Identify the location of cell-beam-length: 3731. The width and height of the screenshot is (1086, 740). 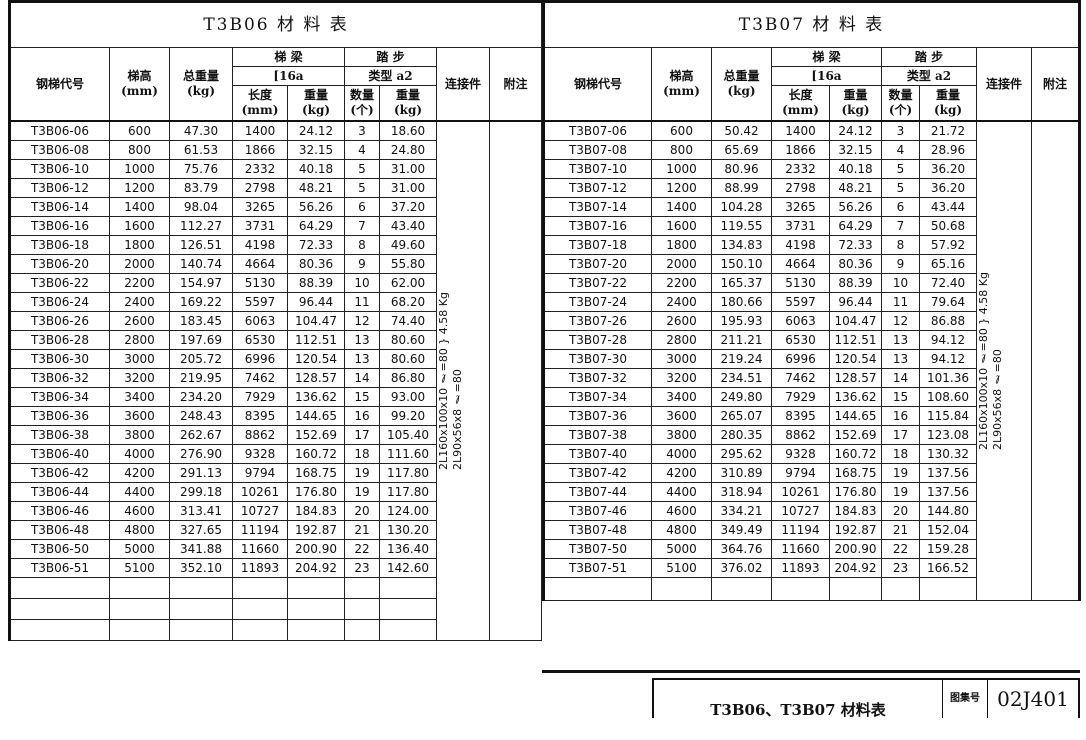
(800, 226).